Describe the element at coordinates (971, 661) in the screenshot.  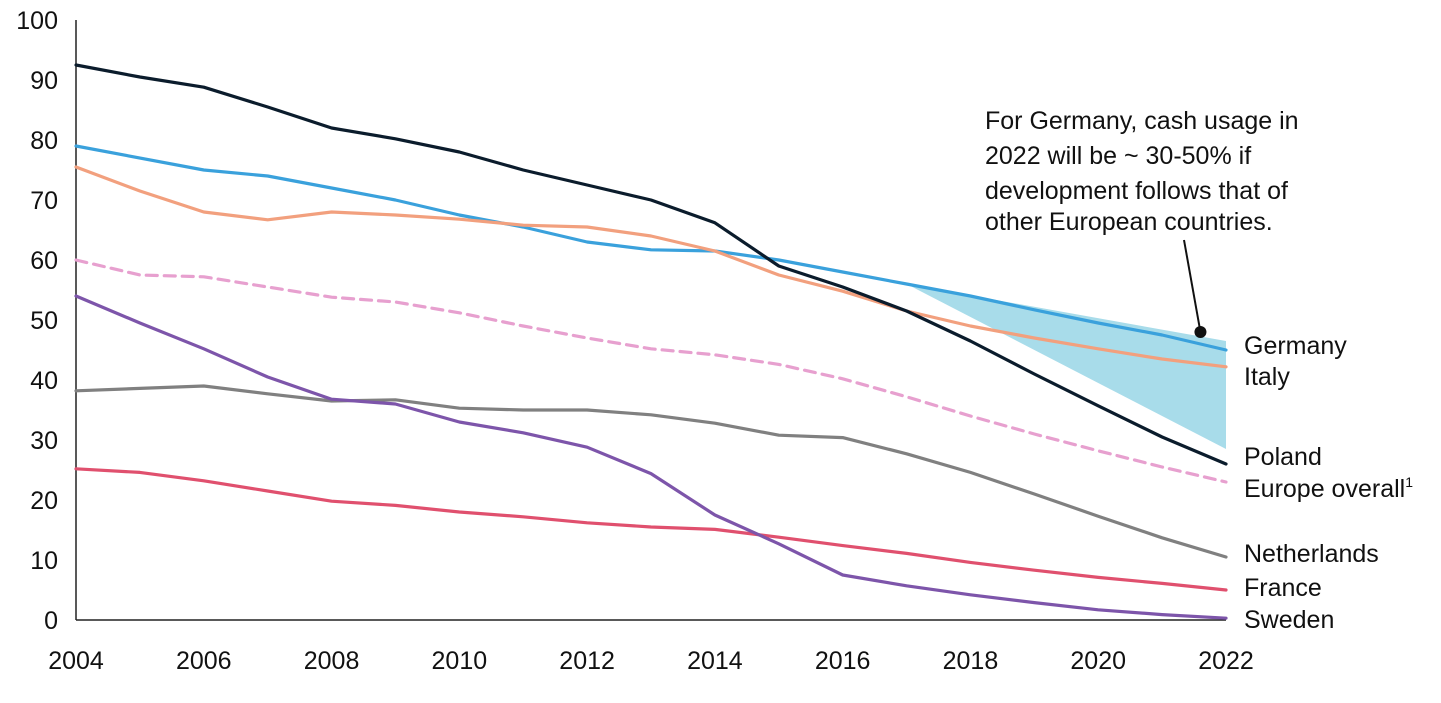
I see `x-tick-label: 2018` at that location.